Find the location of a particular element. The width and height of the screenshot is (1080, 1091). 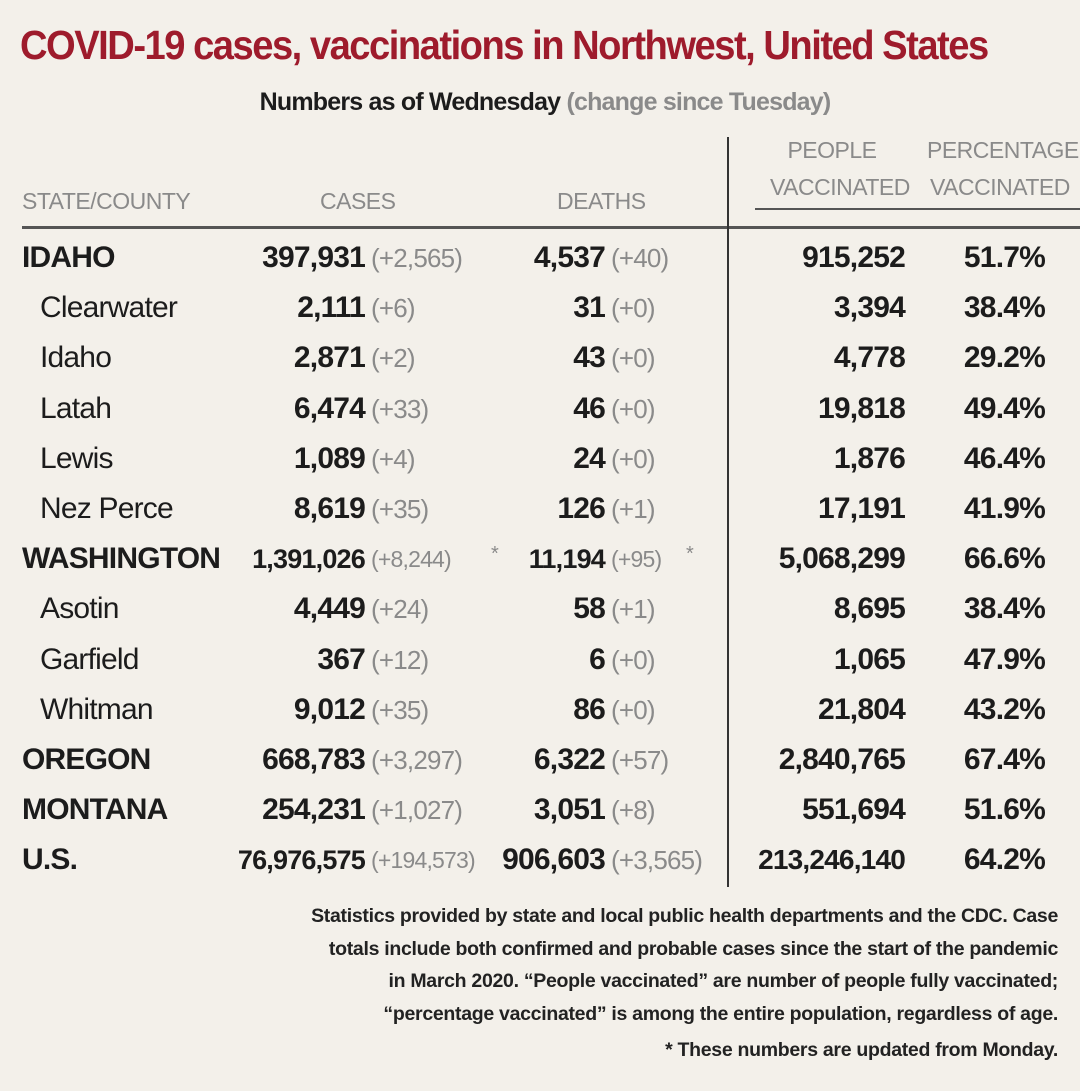

header-people-vaccinated-1: PEOPLE is located at coordinates (832, 150).